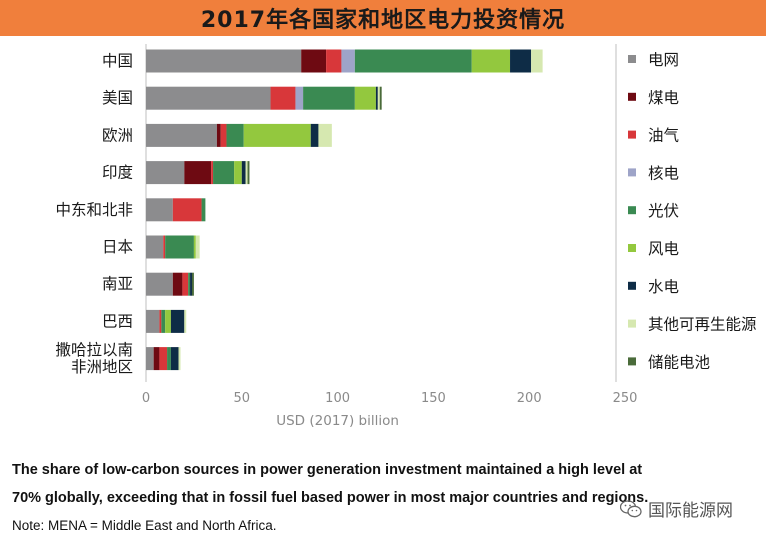 This screenshot has height=542, width=766. I want to click on category-label: 日本, so click(117, 247).